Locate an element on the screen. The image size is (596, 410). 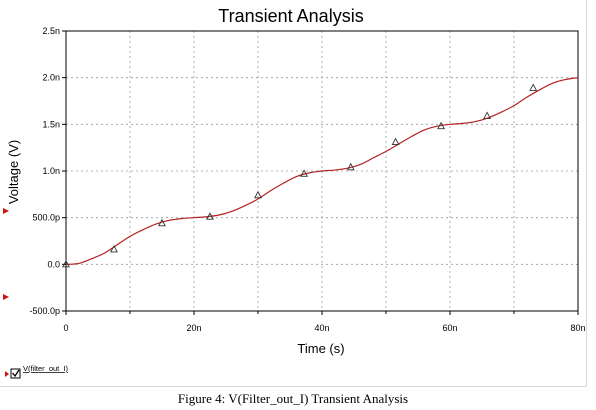
y-tick-label: 500.0p is located at coordinates (46, 218).